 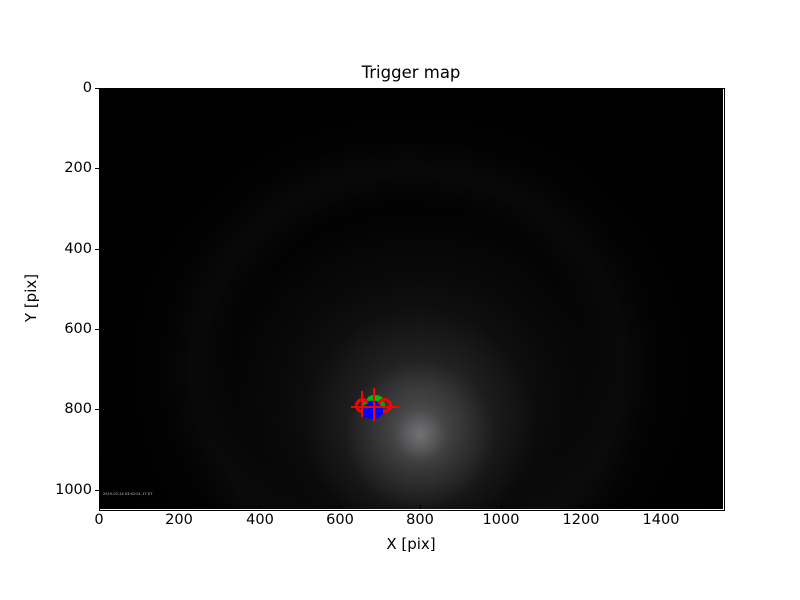 I want to click on crosshair-vertical-icon, so click(x=374, y=404).